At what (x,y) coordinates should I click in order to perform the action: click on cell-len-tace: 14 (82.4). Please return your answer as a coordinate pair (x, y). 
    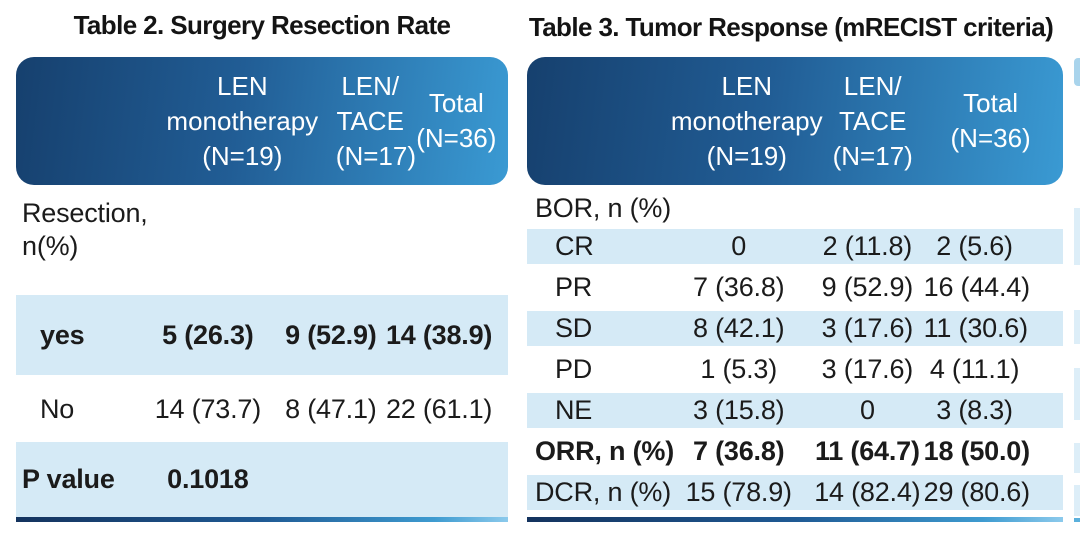
    Looking at the image, I should click on (867, 492).